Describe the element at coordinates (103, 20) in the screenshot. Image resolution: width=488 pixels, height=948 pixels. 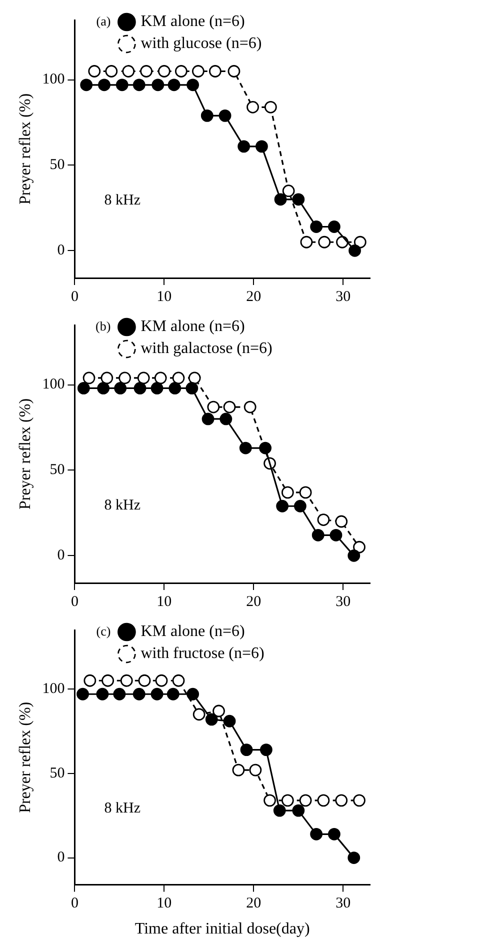
I see `chart-title: (a)` at that location.